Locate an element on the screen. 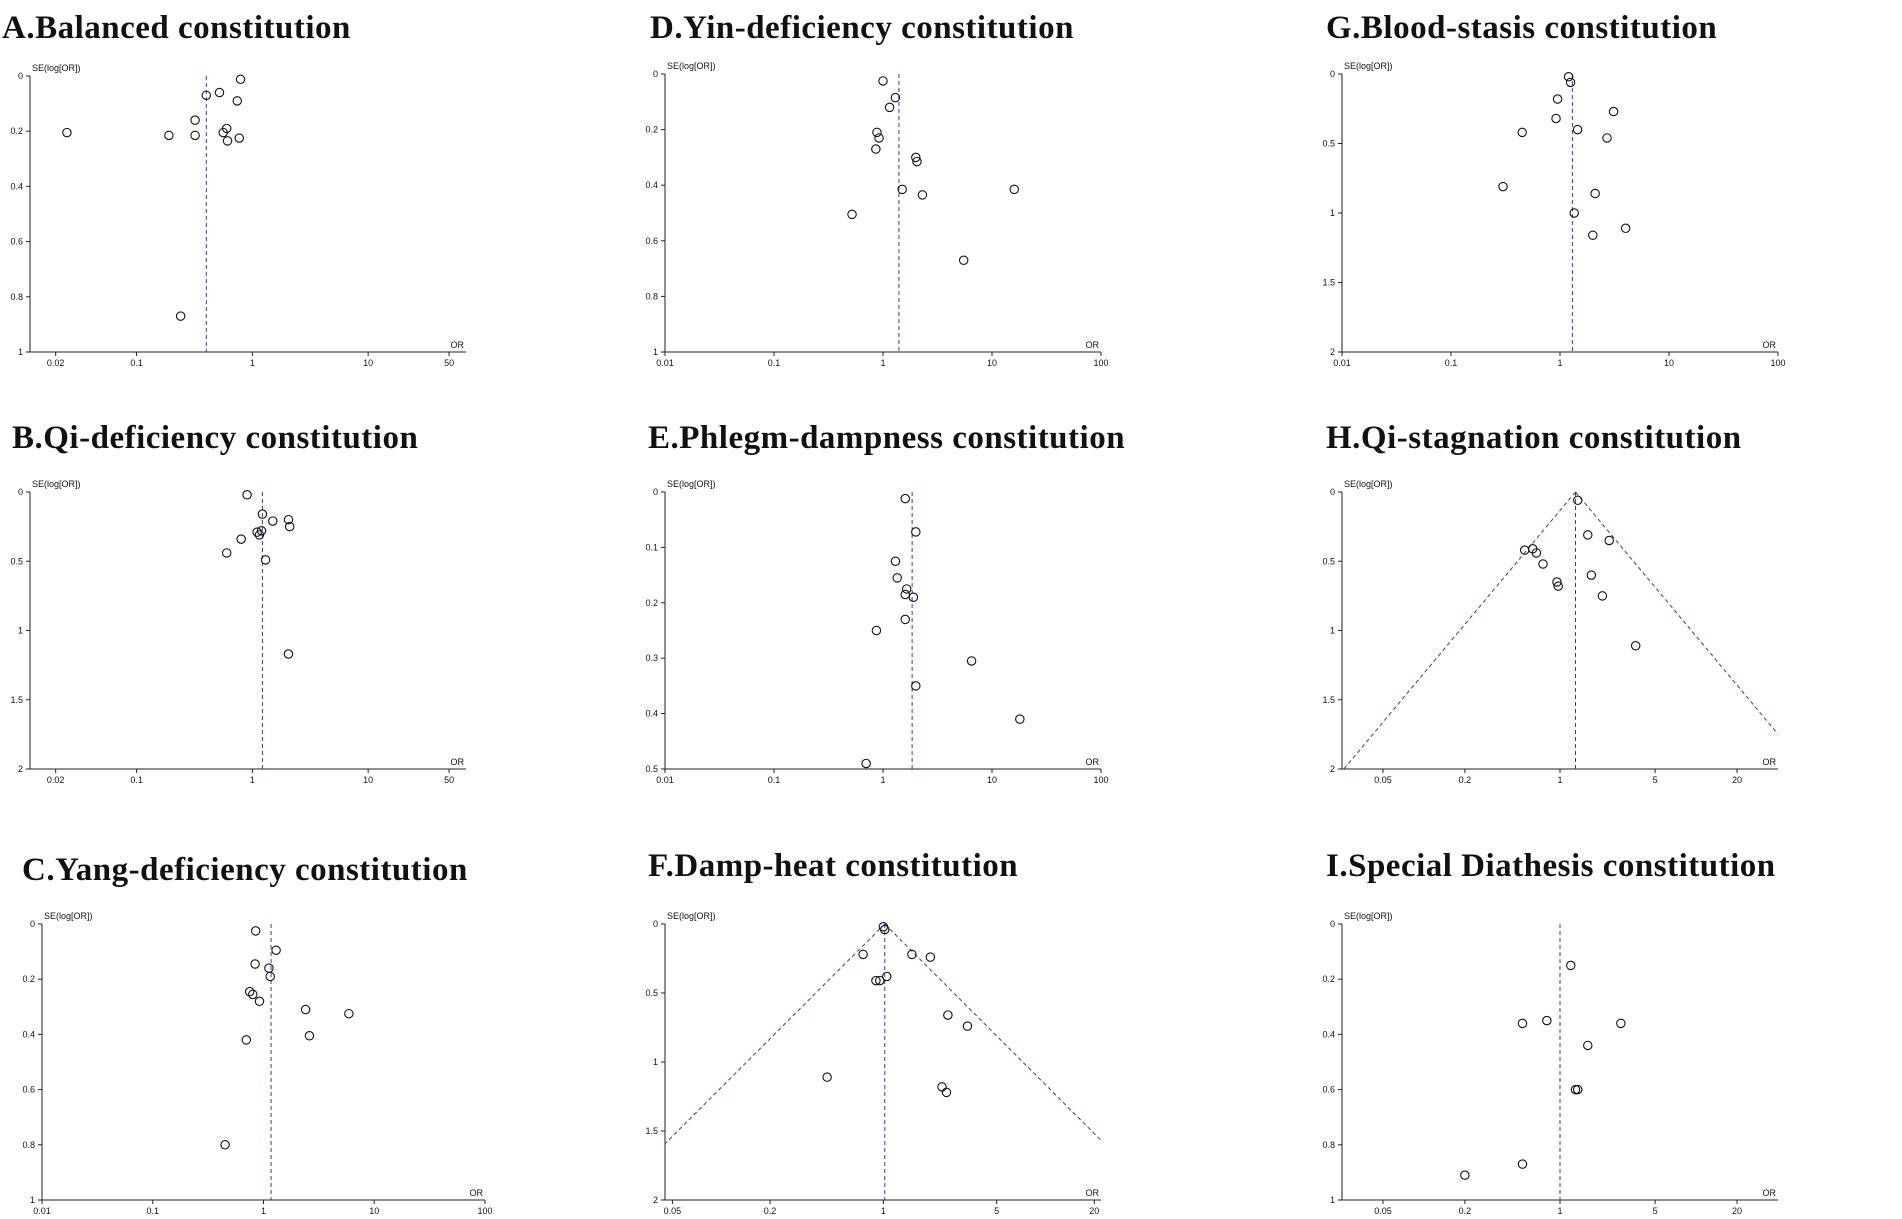 The image size is (1902, 1219). x-tick-label: 0.01 is located at coordinates (1342, 363).